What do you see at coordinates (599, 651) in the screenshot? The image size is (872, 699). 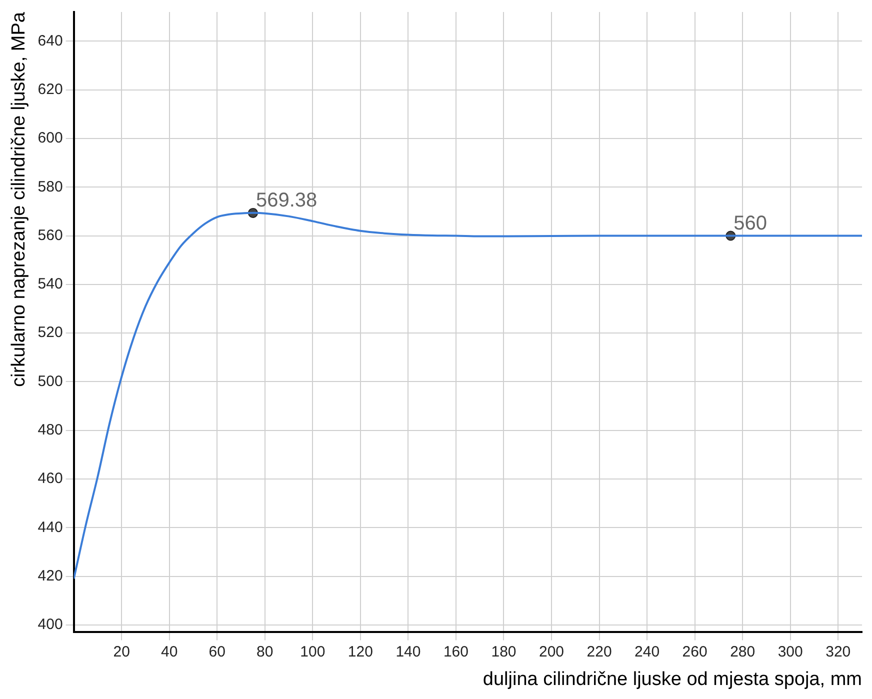 I see `x-tick-label: 220` at bounding box center [599, 651].